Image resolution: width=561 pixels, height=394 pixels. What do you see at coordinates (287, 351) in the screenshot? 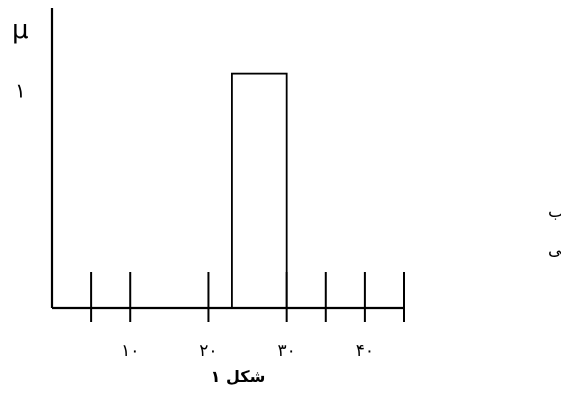
I see `x-tick-label: ٣٠` at bounding box center [287, 351].